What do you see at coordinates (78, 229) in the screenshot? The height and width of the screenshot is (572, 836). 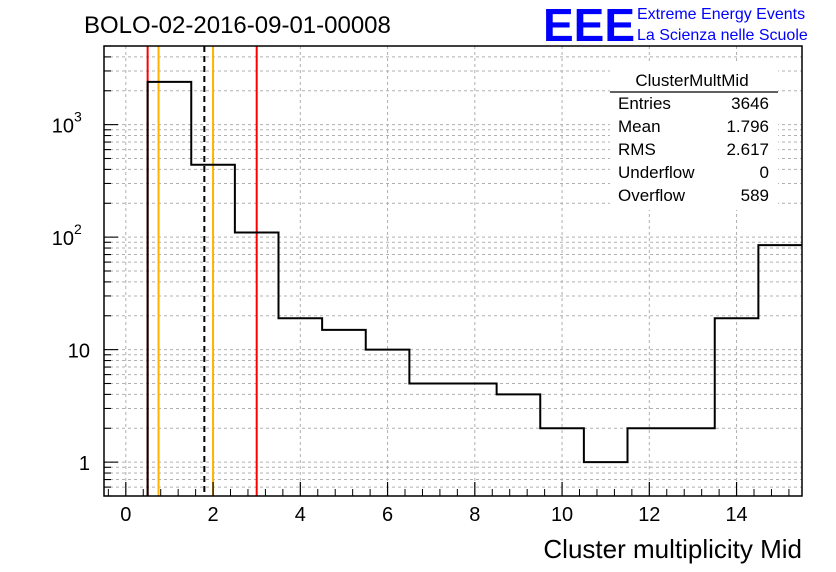 I see `y-tick-exponent: 2` at bounding box center [78, 229].